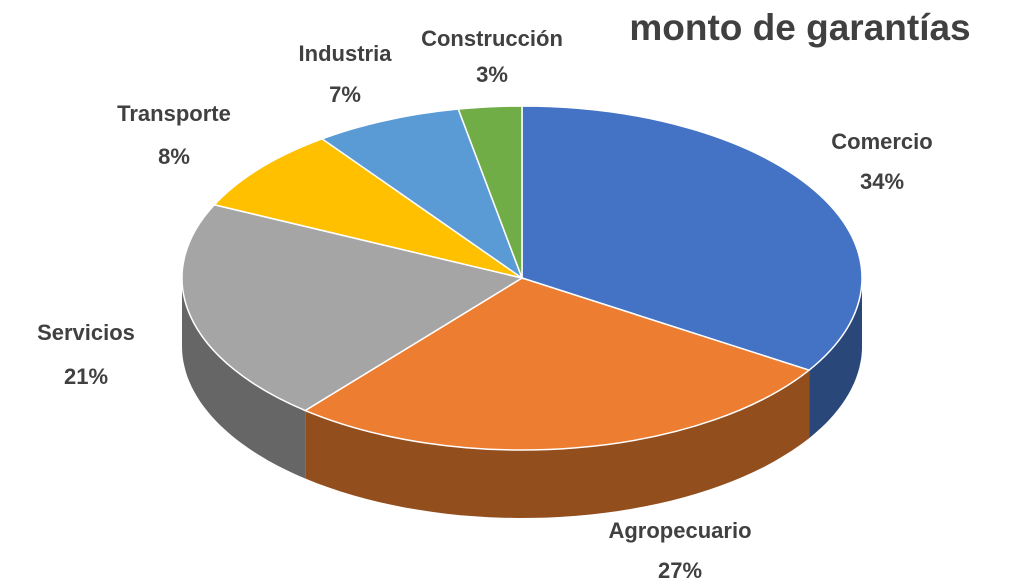 Image resolution: width=1020 pixels, height=584 pixels. What do you see at coordinates (492, 74) in the screenshot?
I see `slice-value-label: 3%` at bounding box center [492, 74].